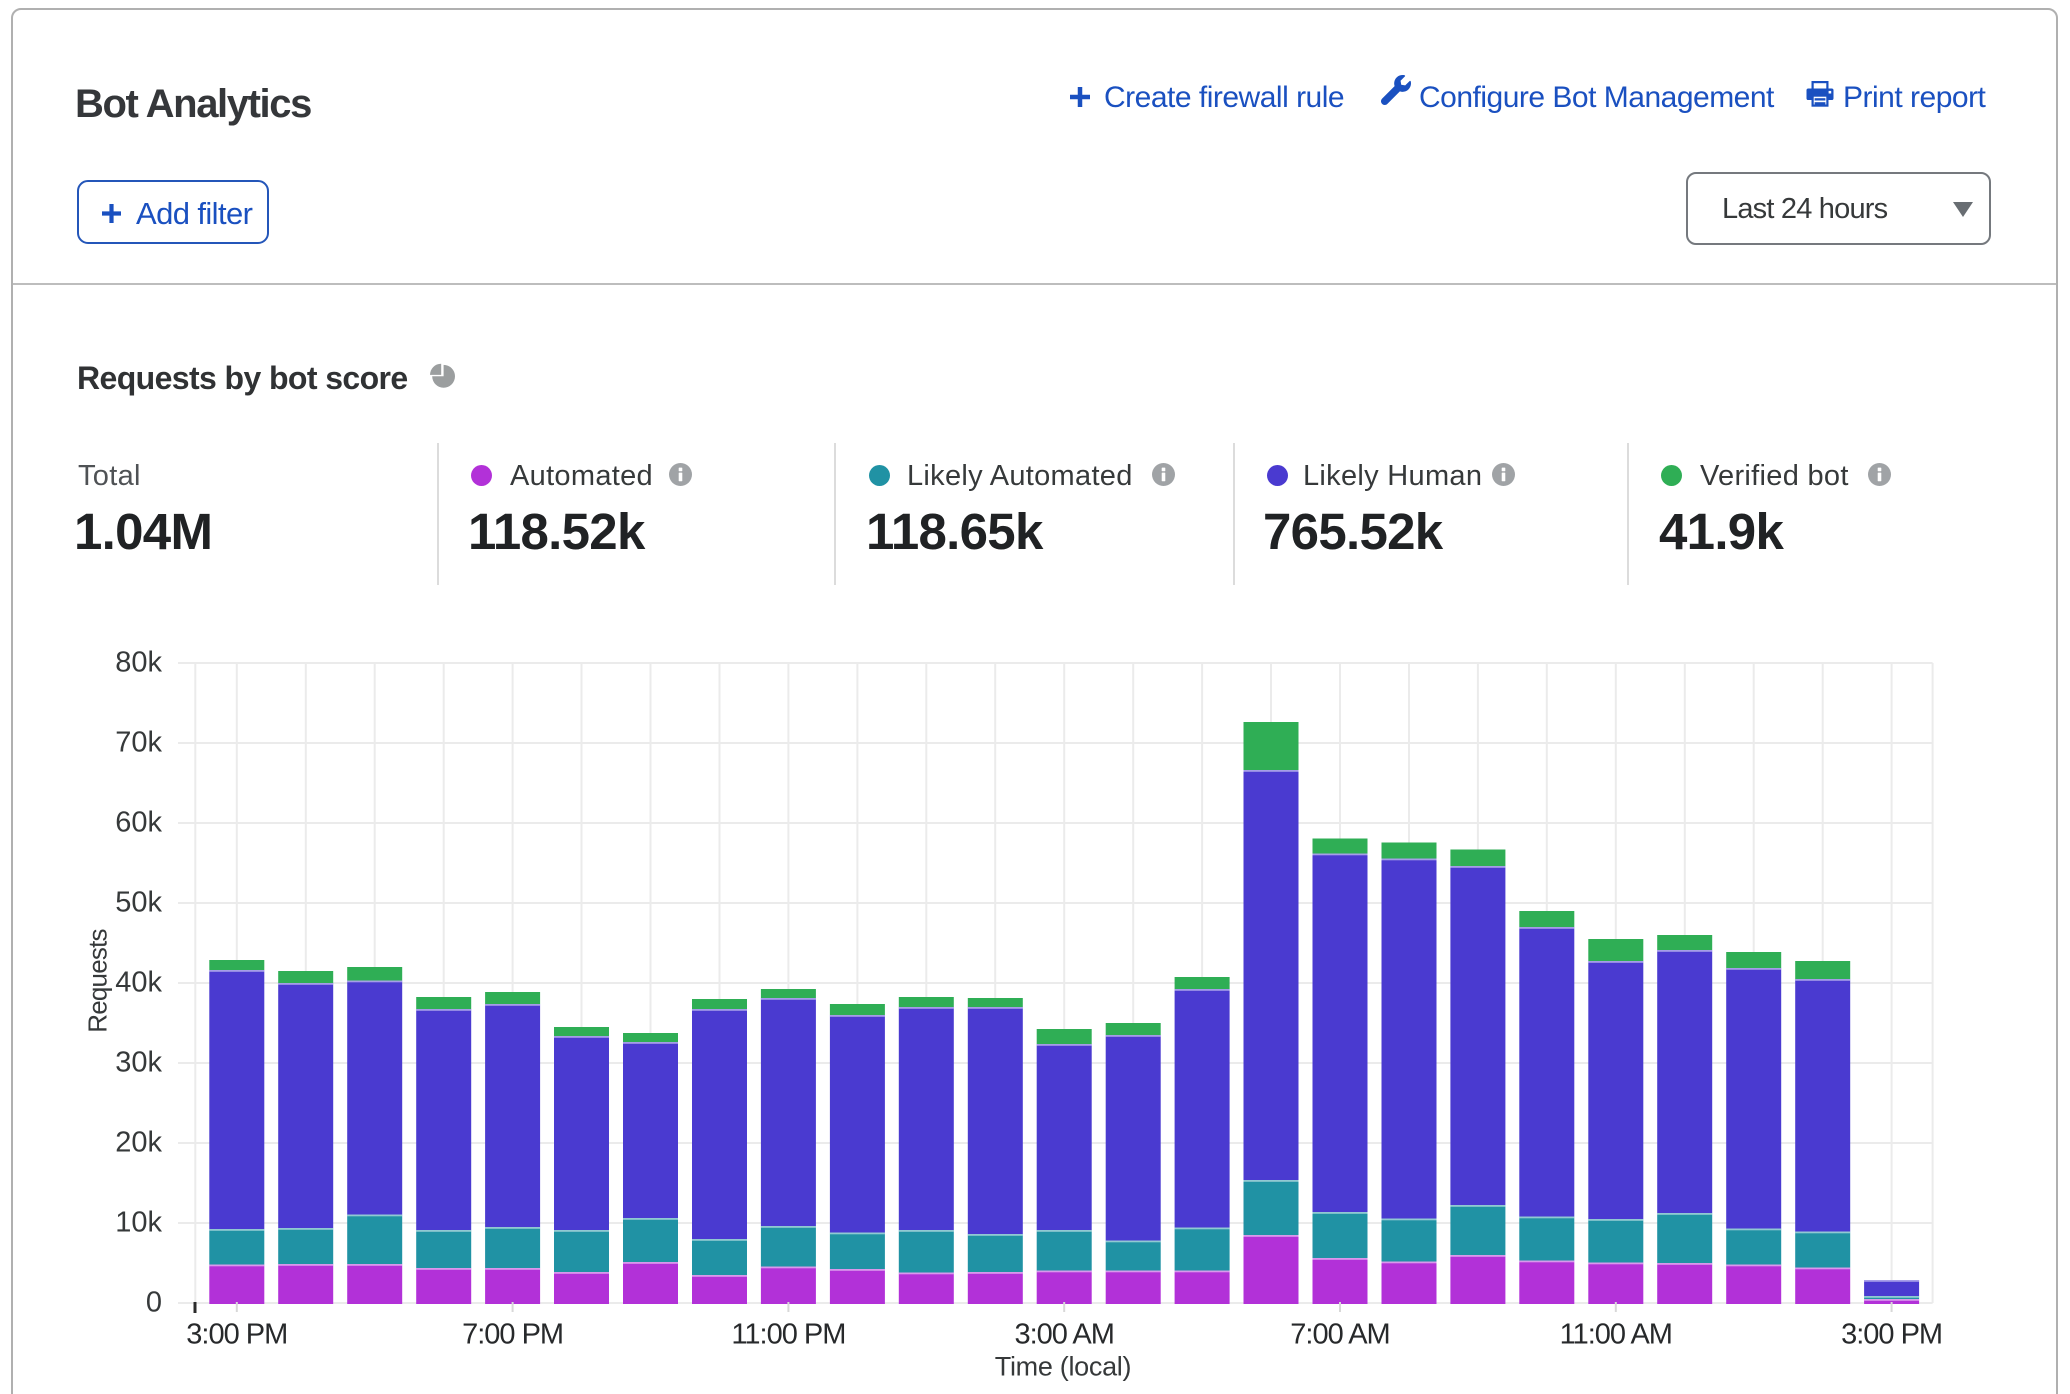 The image size is (2070, 1394). Describe the element at coordinates (138, 902) in the screenshot. I see `svg-text: 50k` at that location.